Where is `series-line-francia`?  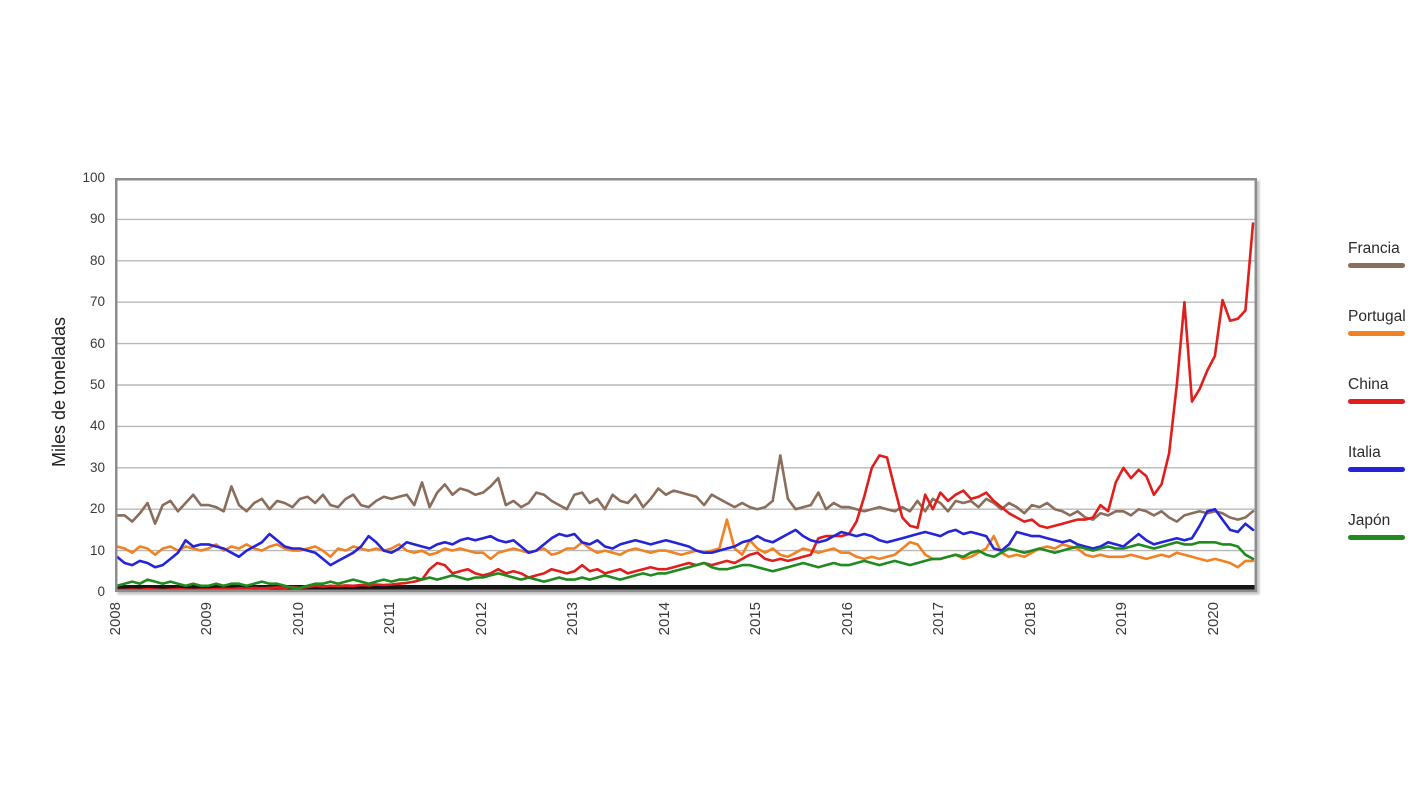 series-line-francia is located at coordinates (685, 490).